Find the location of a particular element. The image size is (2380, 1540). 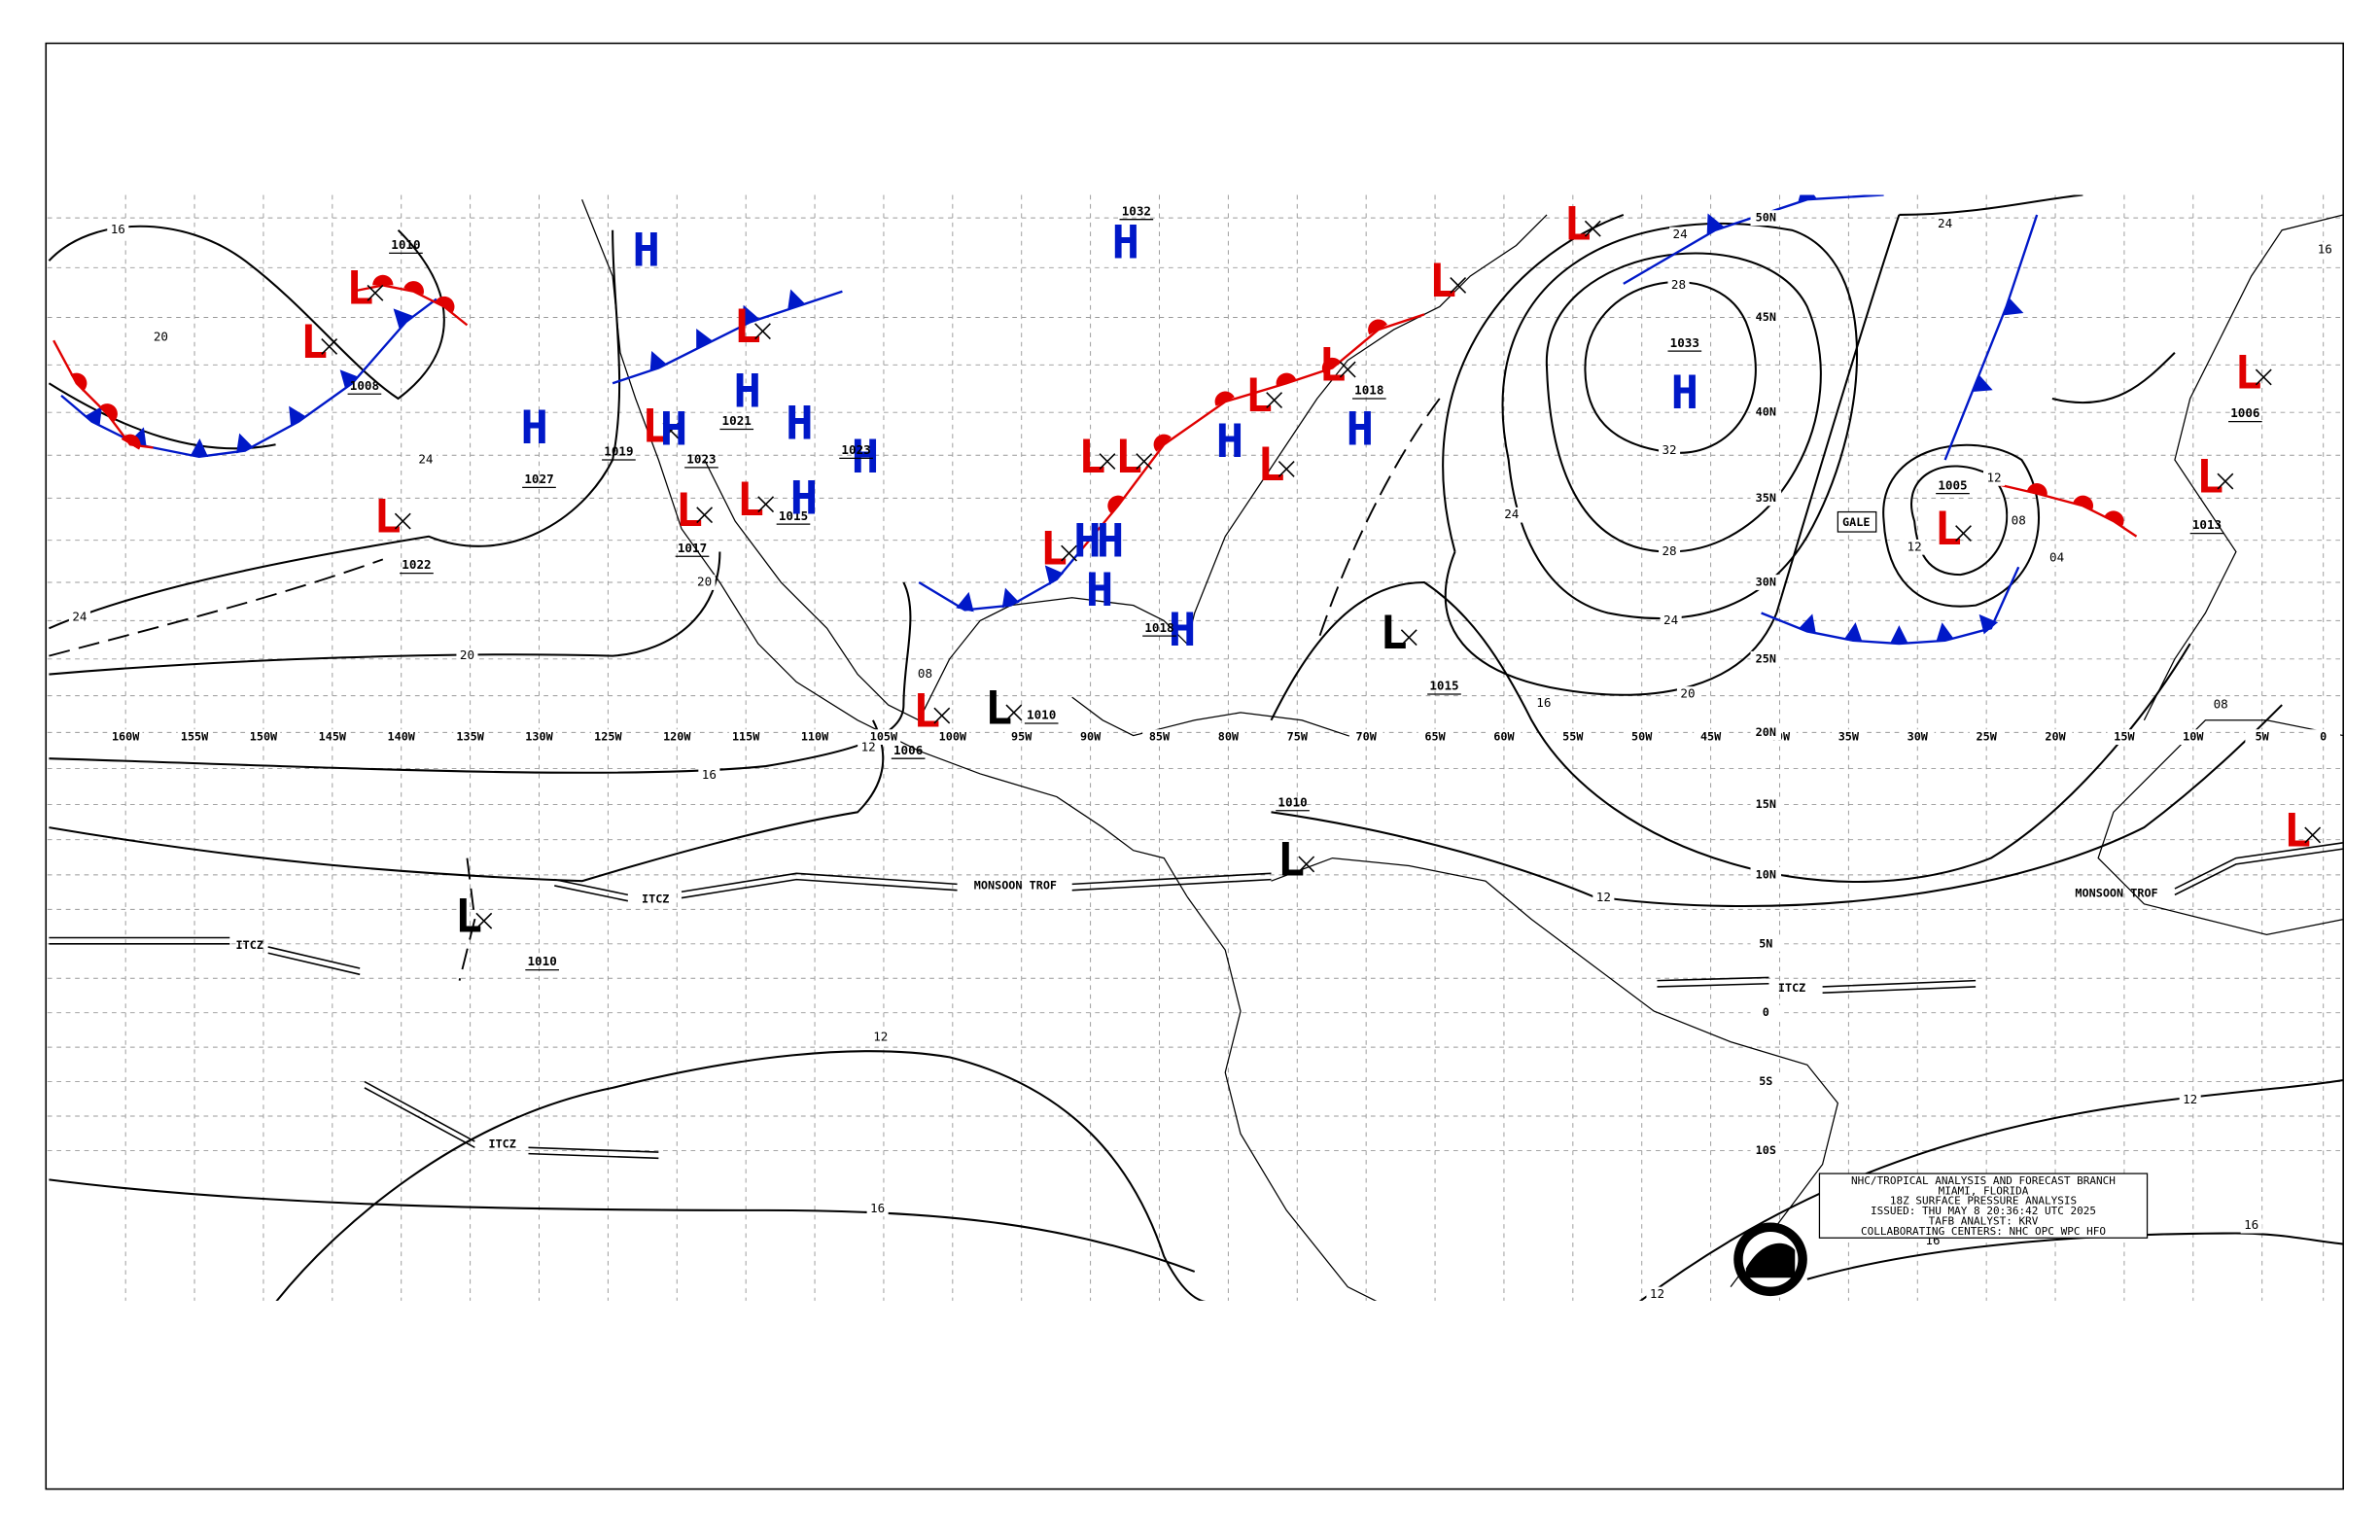

pressure-value: 1010 is located at coordinates (1292, 801).